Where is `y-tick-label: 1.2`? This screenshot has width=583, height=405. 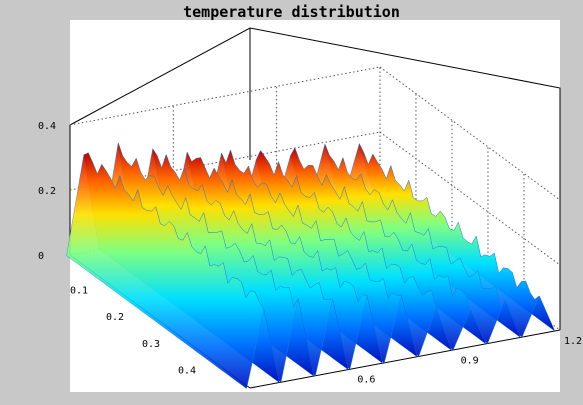 y-tick-label: 1.2 is located at coordinates (573, 341).